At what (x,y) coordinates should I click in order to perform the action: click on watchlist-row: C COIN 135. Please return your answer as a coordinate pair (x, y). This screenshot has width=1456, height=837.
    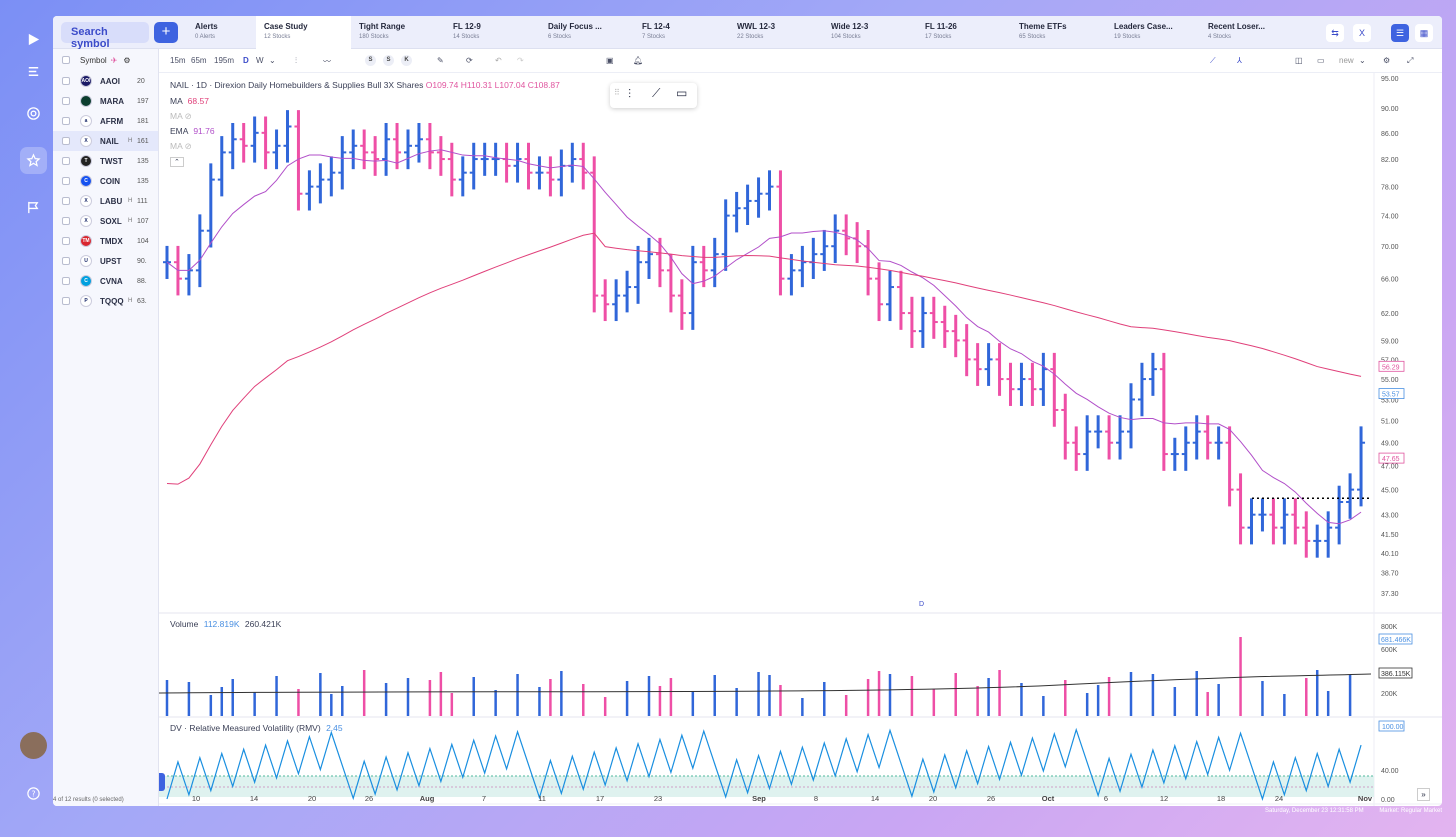
    Looking at the image, I should click on (105, 181).